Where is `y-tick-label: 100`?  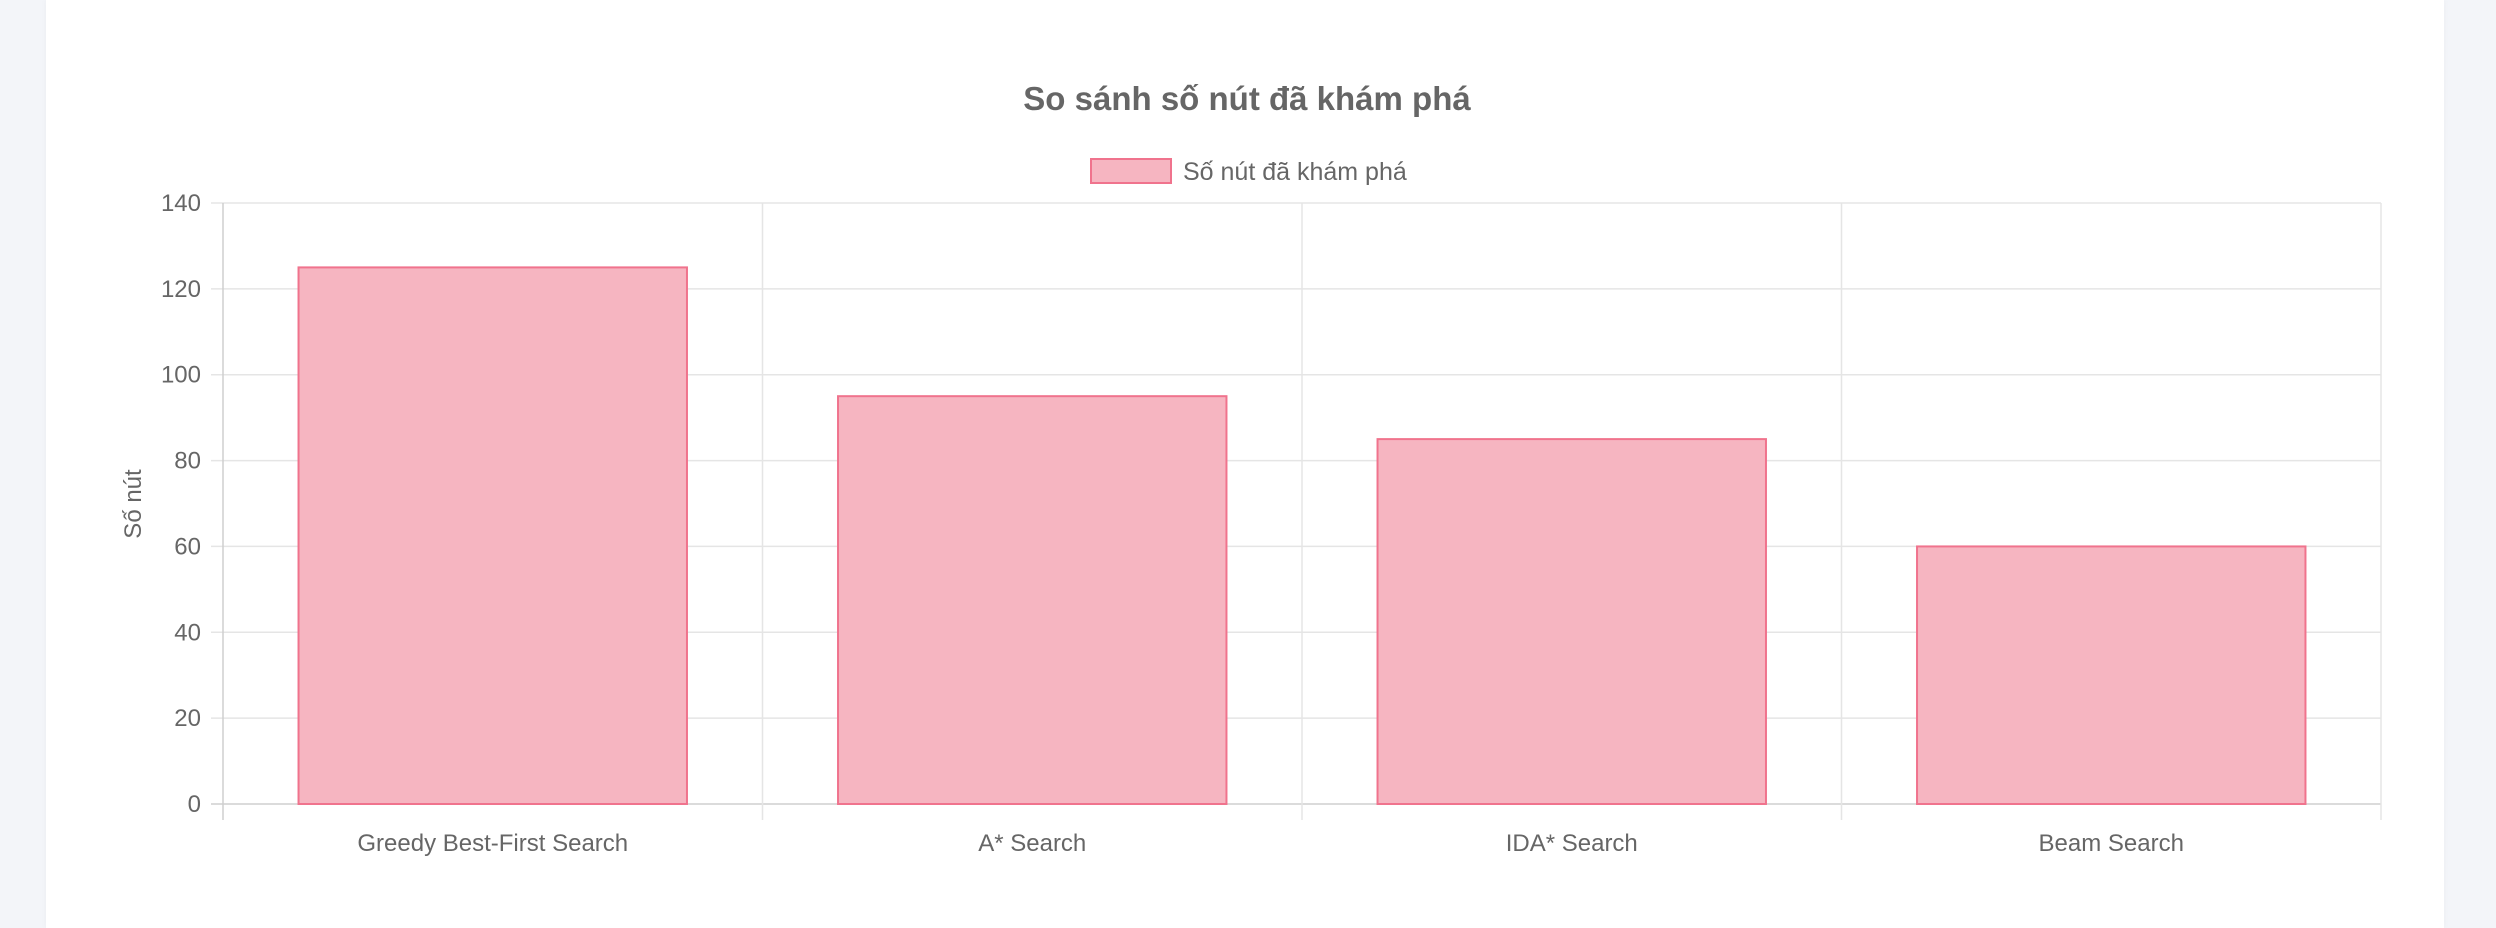 y-tick-label: 100 is located at coordinates (181, 375).